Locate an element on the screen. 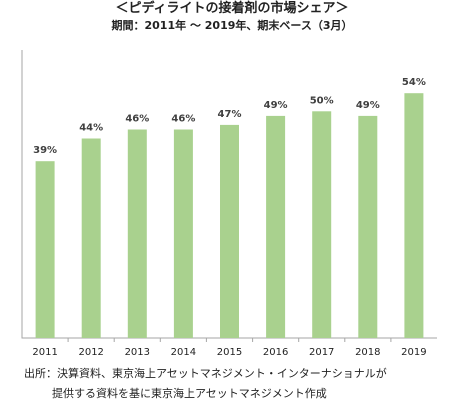 The height and width of the screenshot is (411, 464). bar-2017 is located at coordinates (322, 224).